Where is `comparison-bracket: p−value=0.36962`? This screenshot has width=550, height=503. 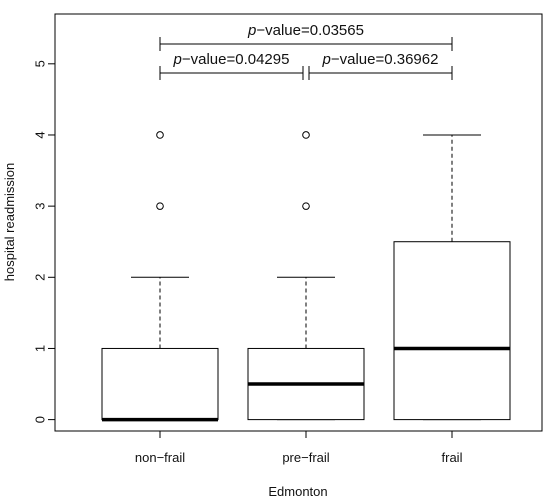 comparison-bracket: p−value=0.36962 is located at coordinates (380, 65).